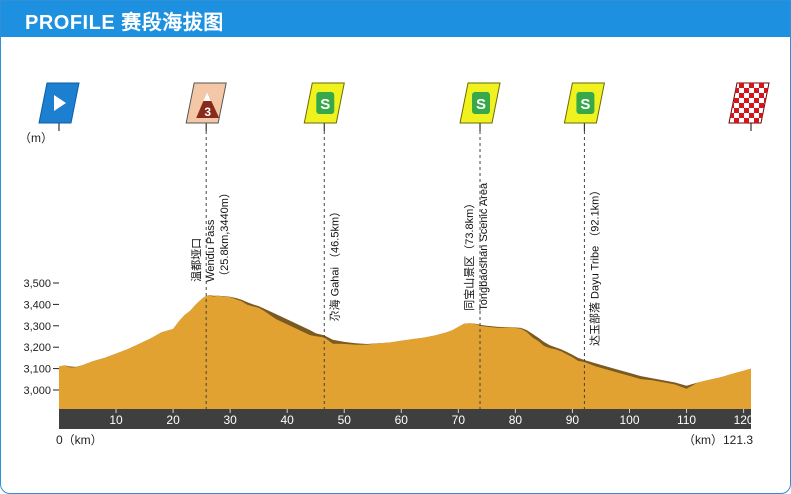 The image size is (791, 494). I want to click on y-tick-label: 3,400, so click(37, 305).